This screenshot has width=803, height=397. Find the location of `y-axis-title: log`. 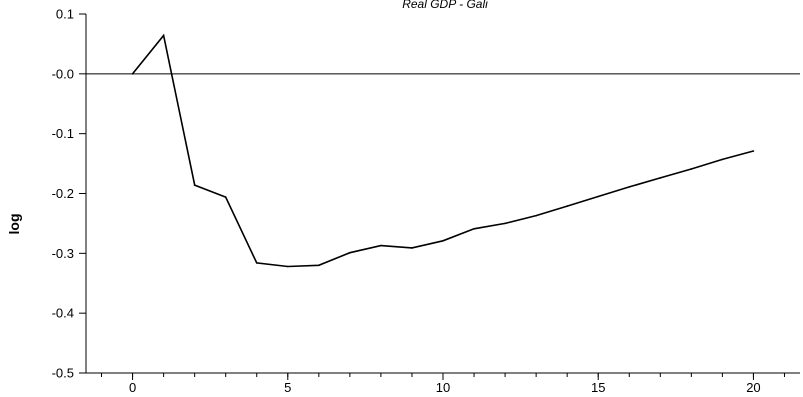

y-axis-title: log is located at coordinates (14, 224).